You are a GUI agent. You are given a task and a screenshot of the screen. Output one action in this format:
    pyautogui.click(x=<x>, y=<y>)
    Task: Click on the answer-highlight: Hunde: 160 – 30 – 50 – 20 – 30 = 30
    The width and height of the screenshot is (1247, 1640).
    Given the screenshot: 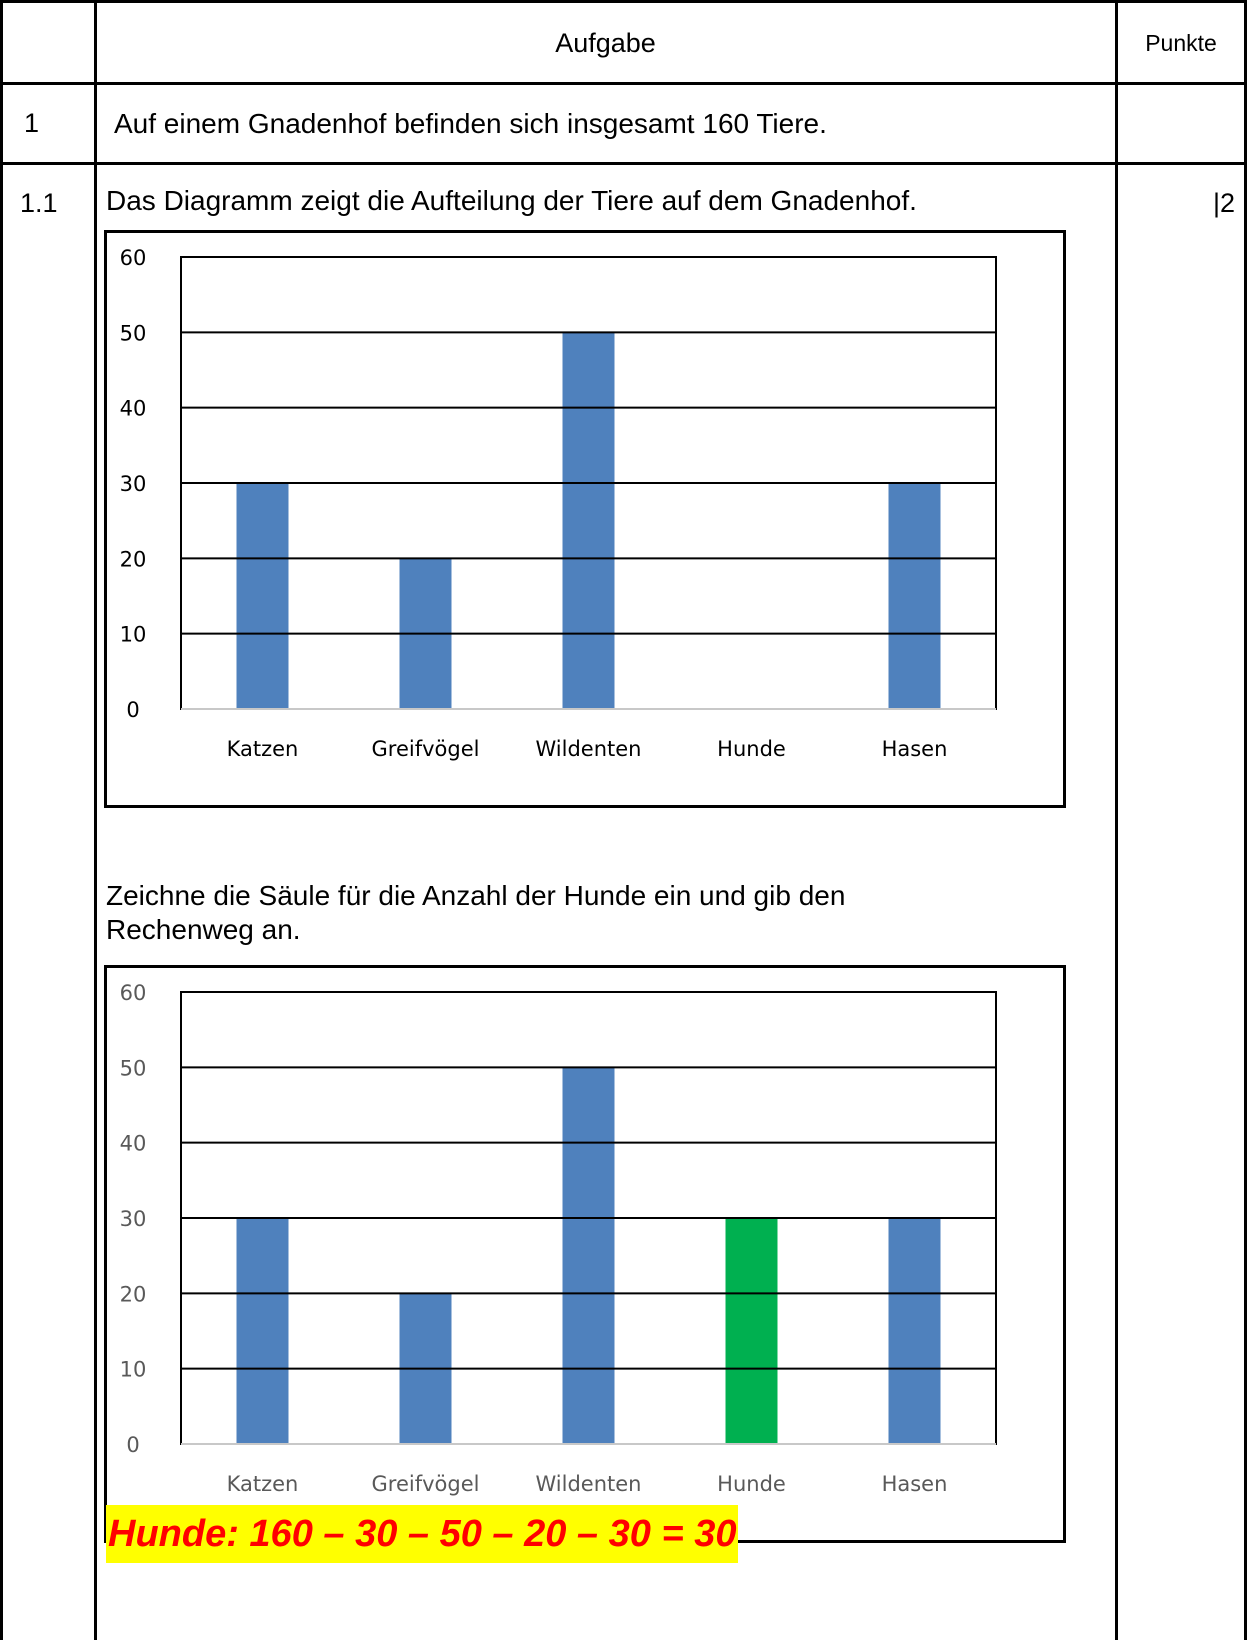 What is the action you would take?
    pyautogui.click(x=422, y=1534)
    